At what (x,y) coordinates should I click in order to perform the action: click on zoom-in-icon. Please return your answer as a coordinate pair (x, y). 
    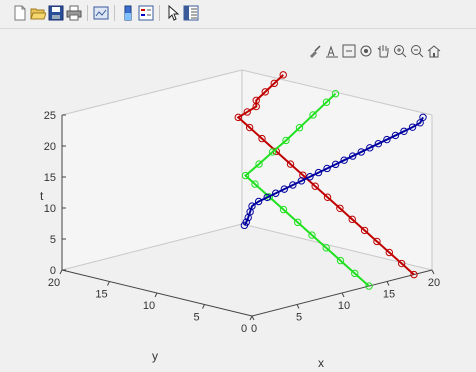
    Looking at the image, I should click on (400, 51).